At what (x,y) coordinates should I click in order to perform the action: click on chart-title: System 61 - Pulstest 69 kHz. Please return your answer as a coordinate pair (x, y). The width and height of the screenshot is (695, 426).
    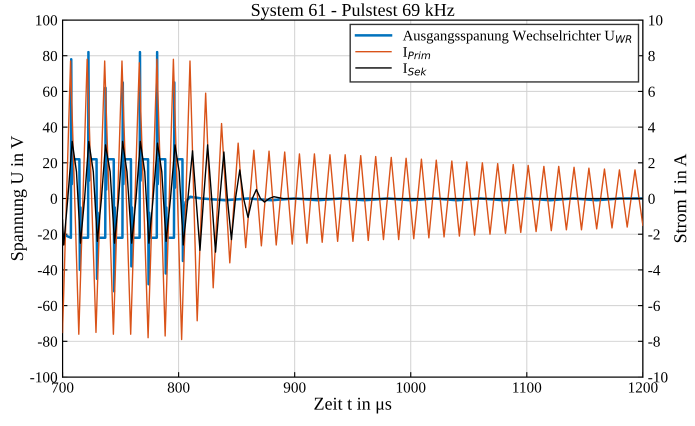
    Looking at the image, I should click on (353, 11).